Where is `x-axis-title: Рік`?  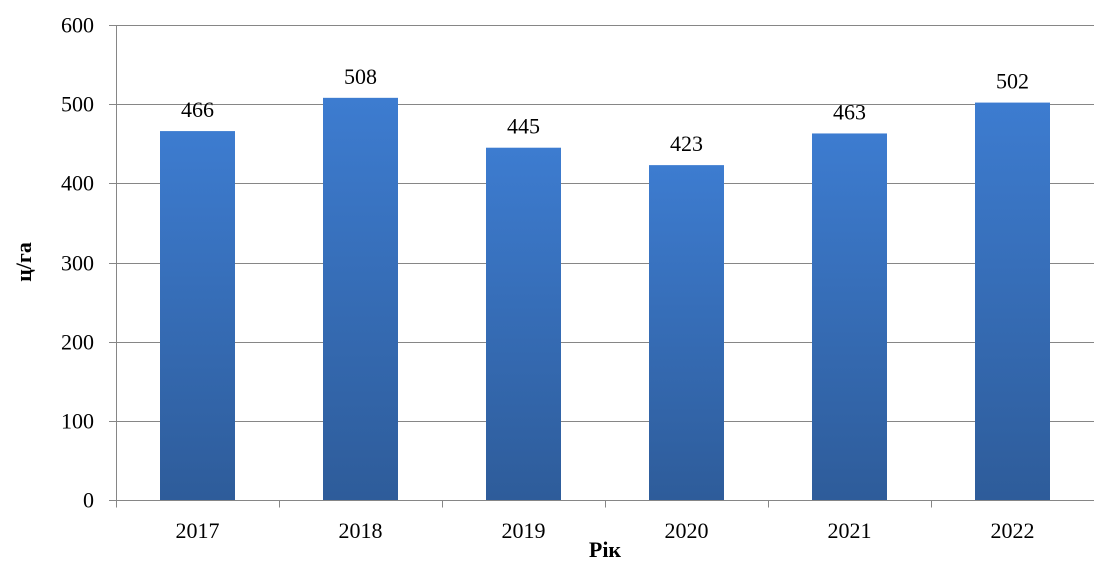
x-axis-title: Рік is located at coordinates (605, 549).